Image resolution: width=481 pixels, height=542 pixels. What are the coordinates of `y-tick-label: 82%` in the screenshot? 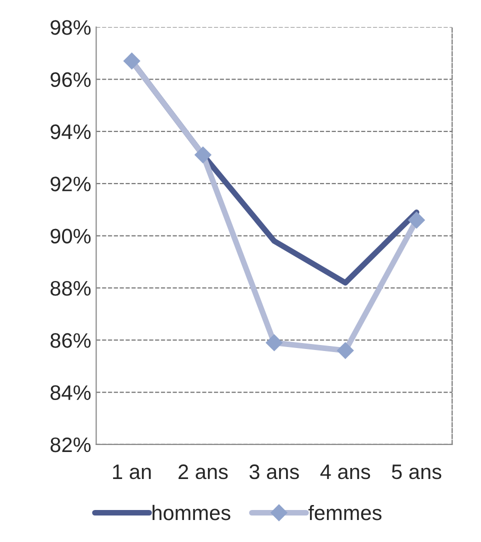 It's located at (70, 444).